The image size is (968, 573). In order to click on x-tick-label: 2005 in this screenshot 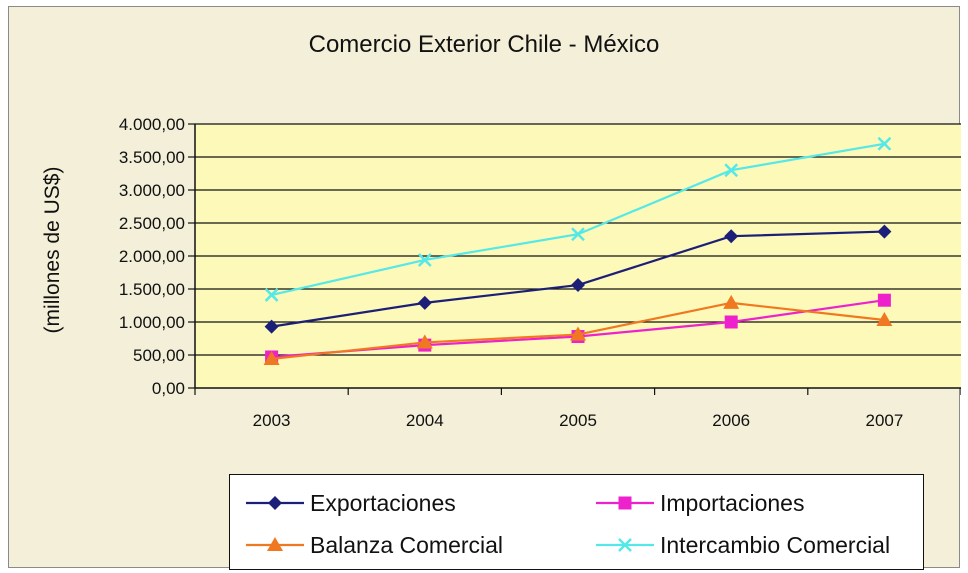, I will do `click(578, 420)`.